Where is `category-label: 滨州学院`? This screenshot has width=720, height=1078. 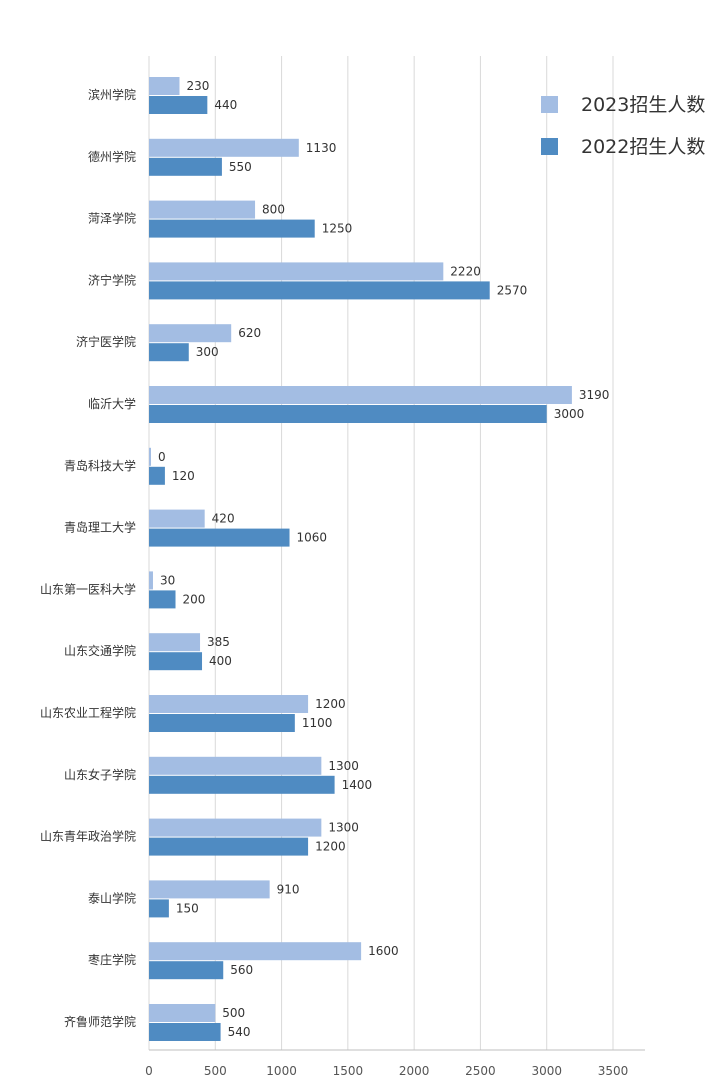
category-label: 滨州学院 is located at coordinates (112, 94).